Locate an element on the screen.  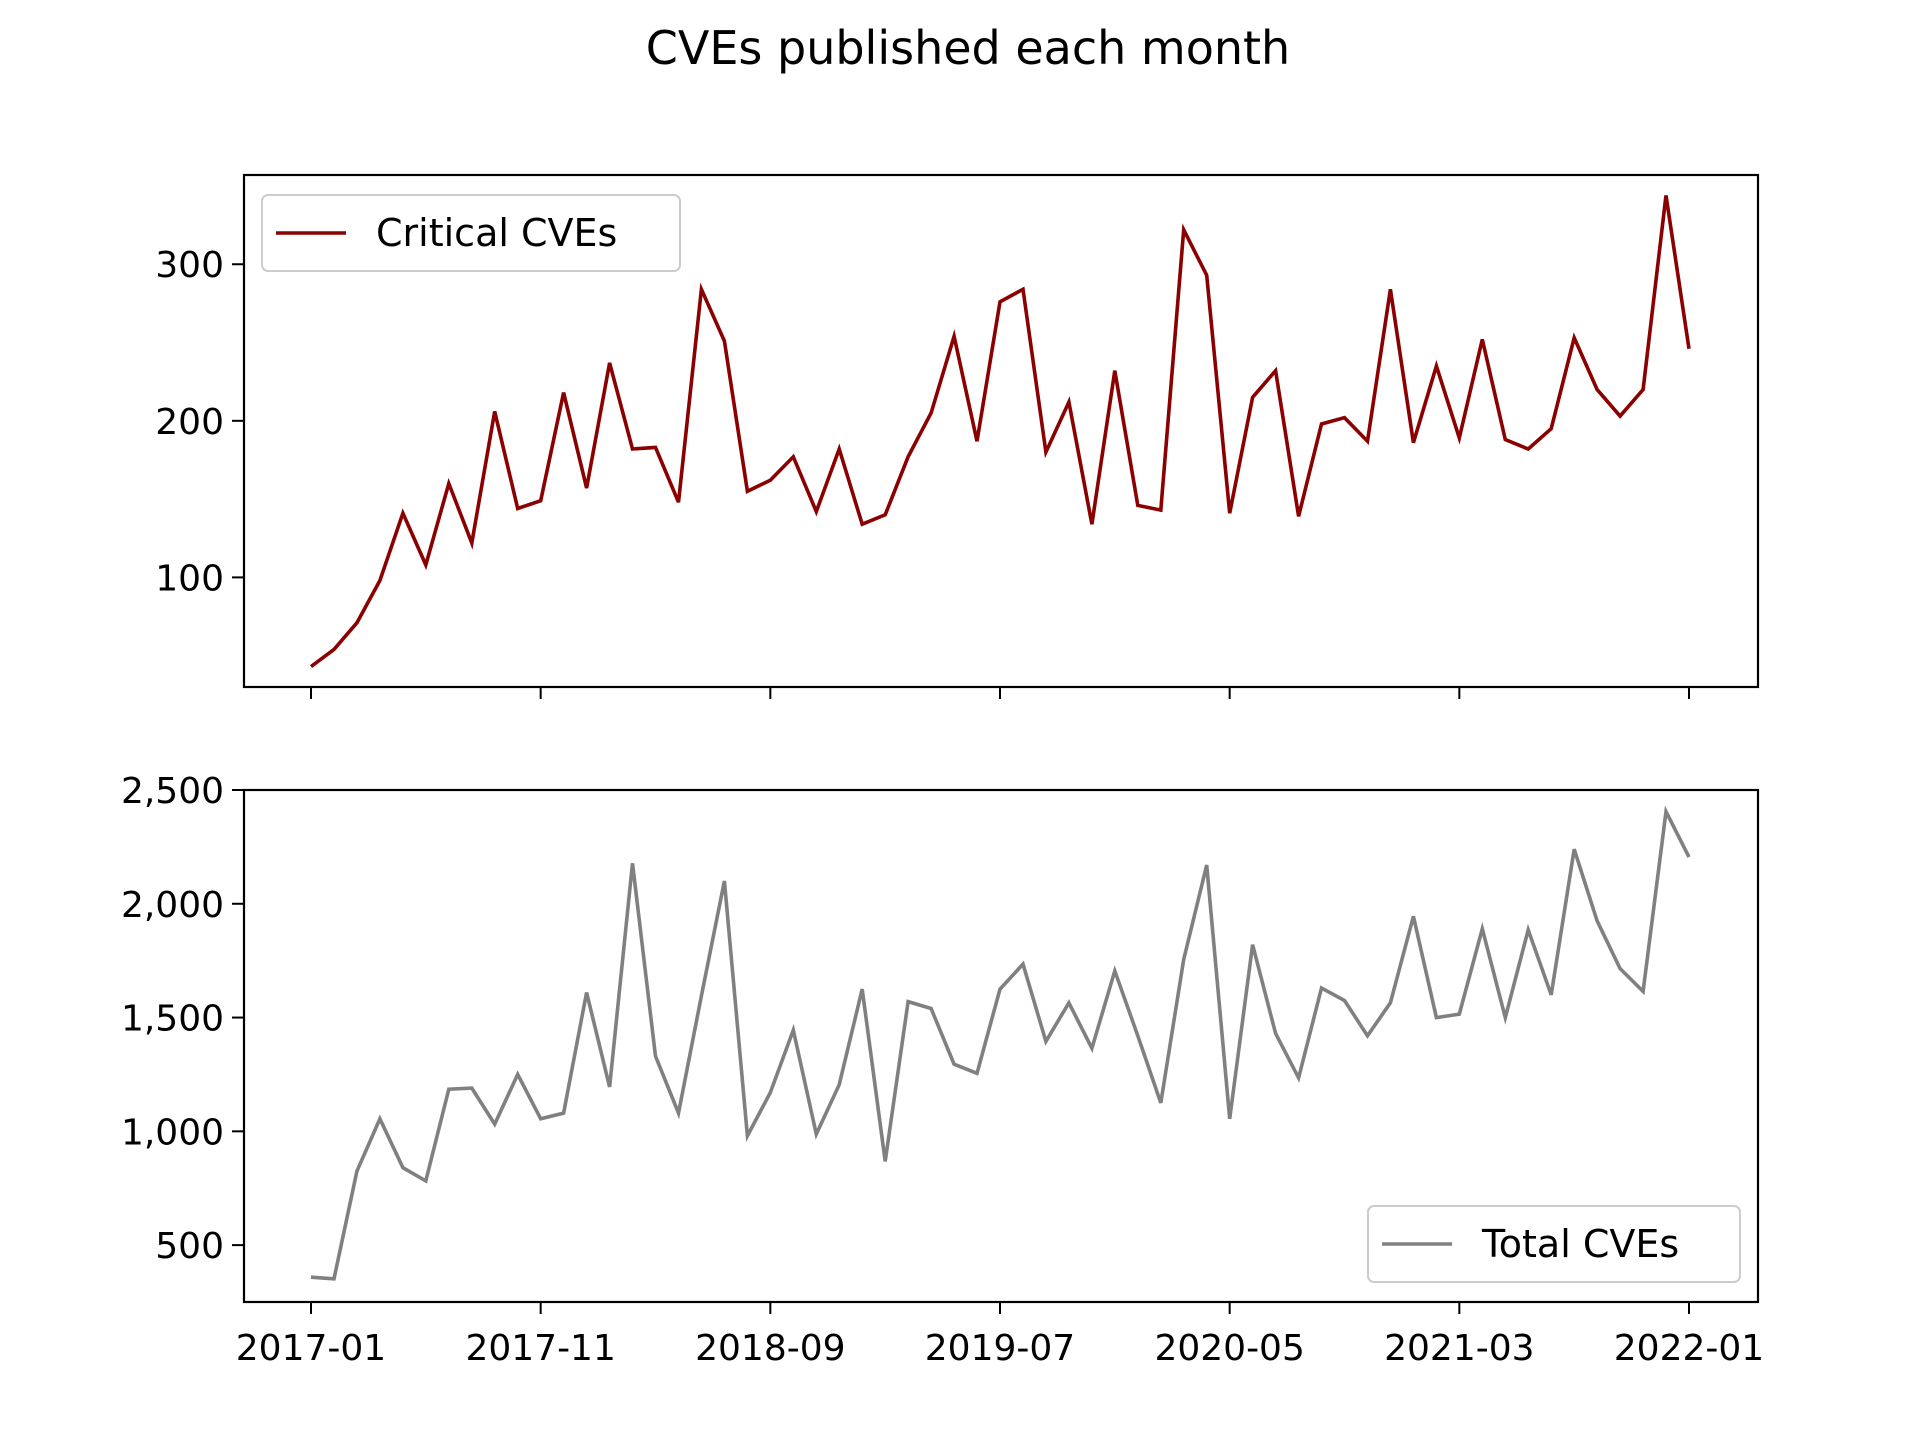
y-tick-label: 100 is located at coordinates (189, 578).